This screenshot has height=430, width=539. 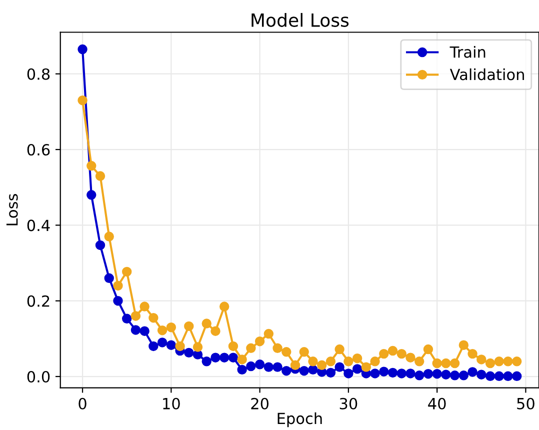 What do you see at coordinates (437, 404) in the screenshot?
I see `x-tick-label: 40` at bounding box center [437, 404].